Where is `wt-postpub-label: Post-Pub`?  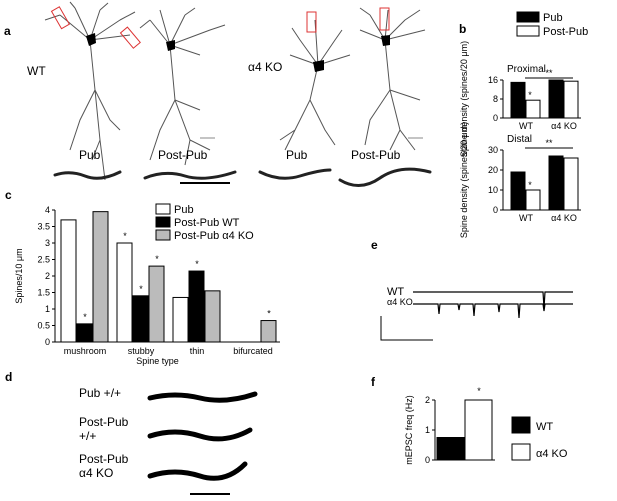
wt-postpub-label: Post-Pub is located at coordinates (183, 155).